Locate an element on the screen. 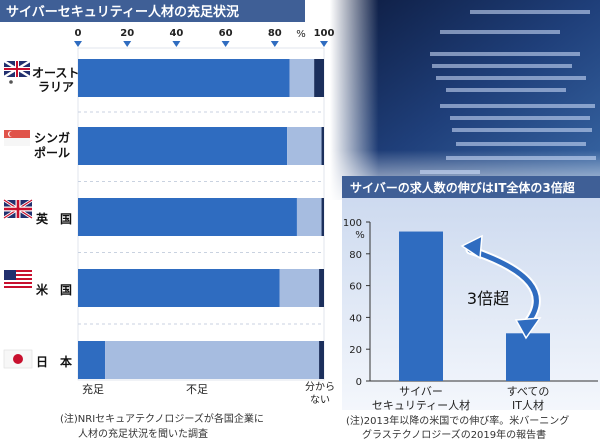 Image resolution: width=600 pixels, height=444 pixels. left-tick-label: 0 is located at coordinates (78, 33).